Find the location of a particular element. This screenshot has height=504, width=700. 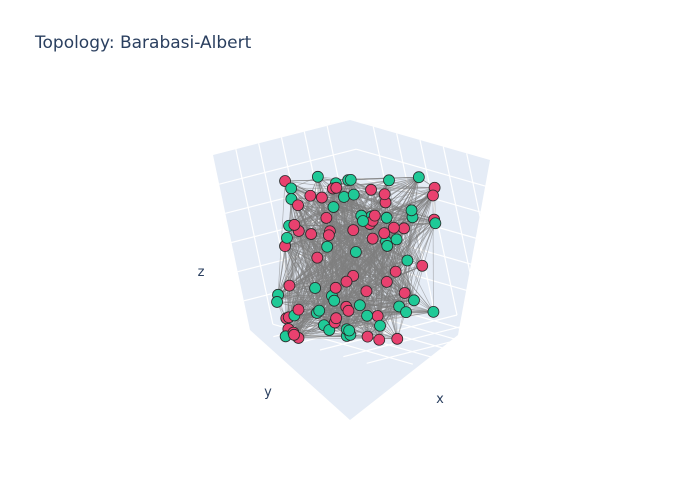

z-axis-label: z is located at coordinates (201, 272).